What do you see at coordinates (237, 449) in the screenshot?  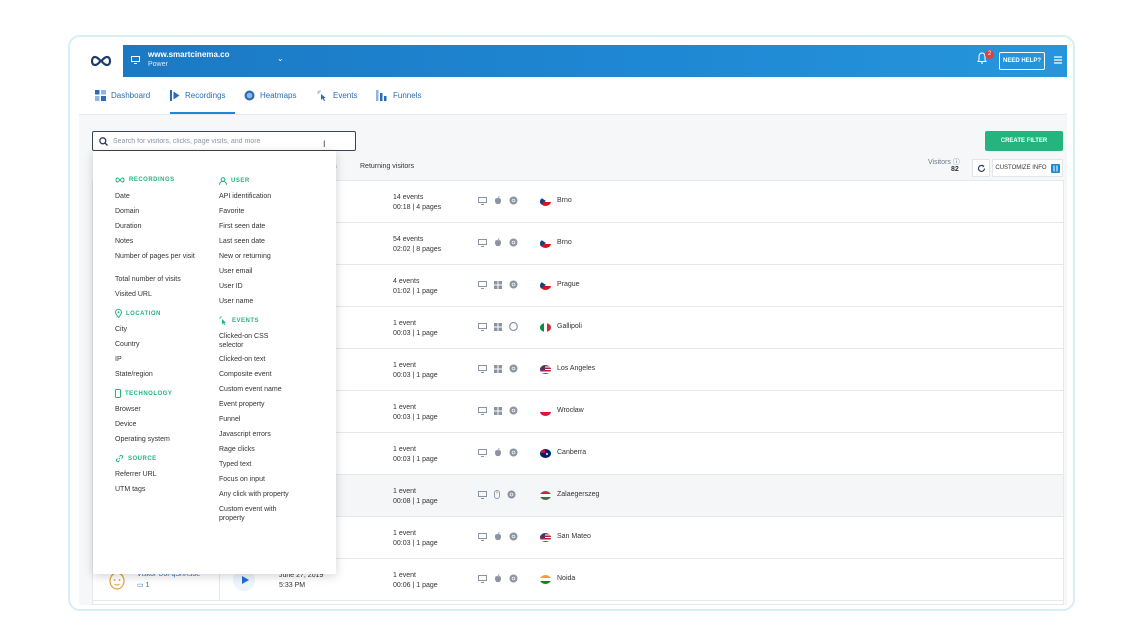 I see `filter-option-rage-clicks: Rage clicks` at bounding box center [237, 449].